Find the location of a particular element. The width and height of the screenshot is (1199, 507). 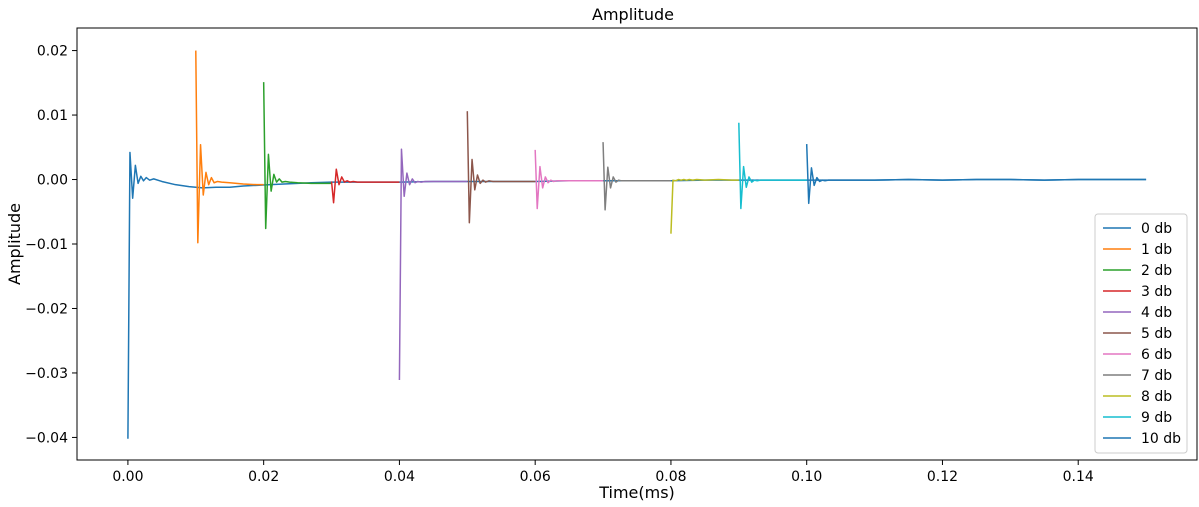

legend-label: 7 db is located at coordinates (1156, 376).